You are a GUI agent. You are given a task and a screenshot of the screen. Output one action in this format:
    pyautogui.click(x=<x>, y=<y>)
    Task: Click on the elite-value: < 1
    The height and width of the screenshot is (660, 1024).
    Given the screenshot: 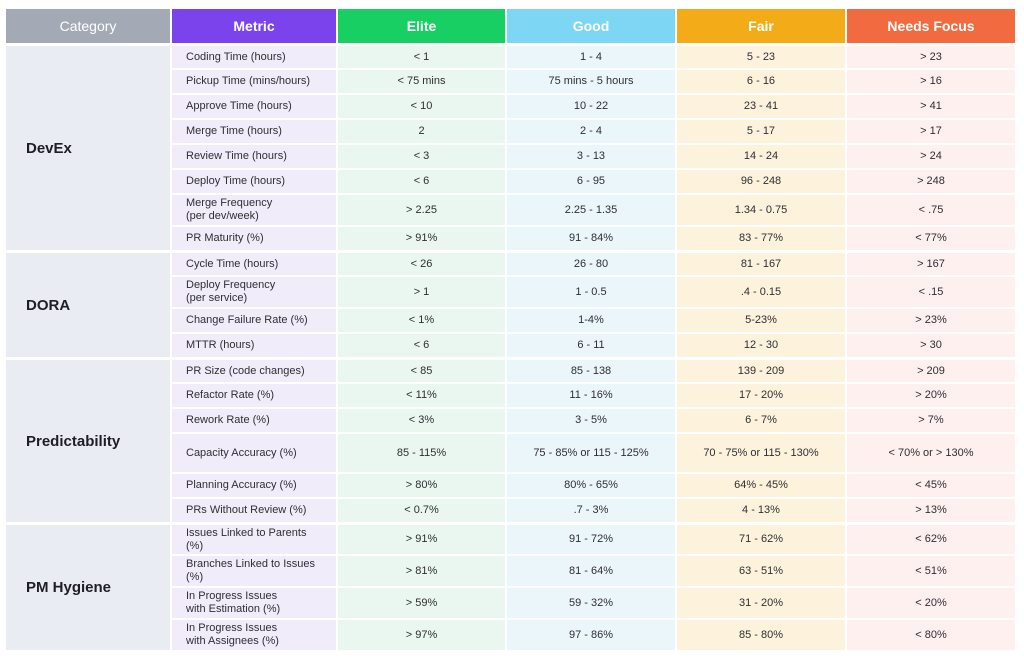 What is the action you would take?
    pyautogui.click(x=421, y=55)
    